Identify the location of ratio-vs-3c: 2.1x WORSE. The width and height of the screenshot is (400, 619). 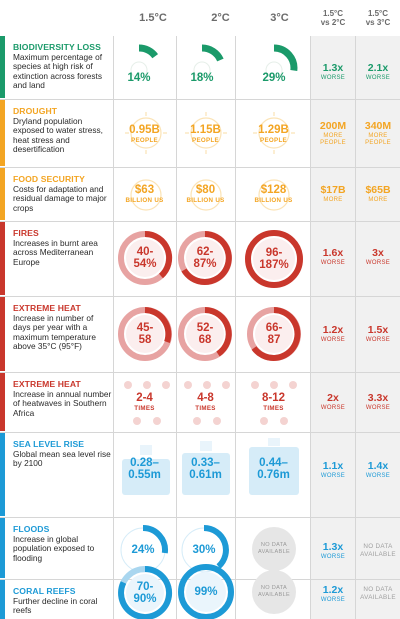
(378, 72).